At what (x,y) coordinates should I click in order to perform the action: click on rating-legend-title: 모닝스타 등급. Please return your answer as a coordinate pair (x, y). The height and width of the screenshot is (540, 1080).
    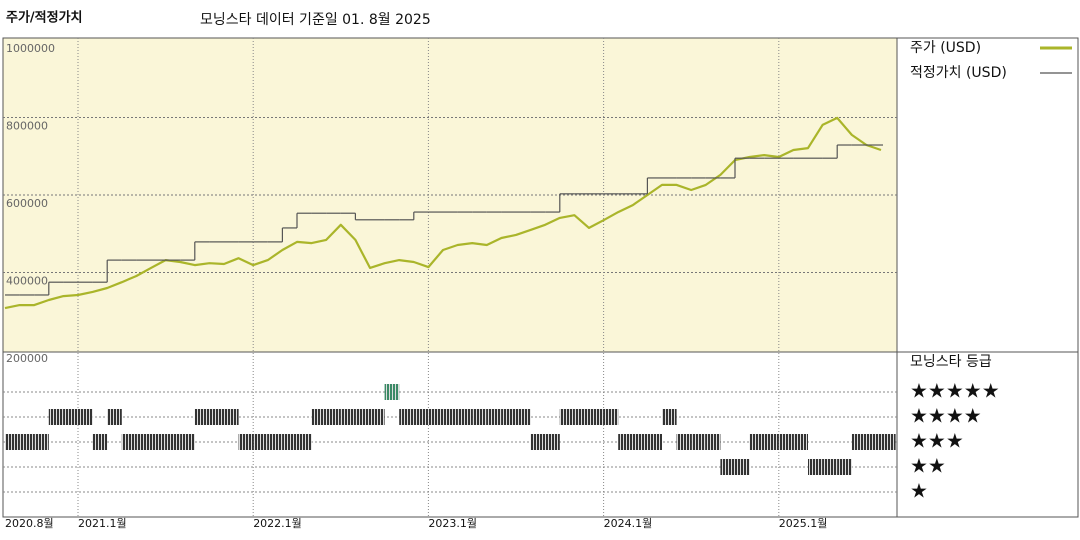
    Looking at the image, I should click on (951, 362).